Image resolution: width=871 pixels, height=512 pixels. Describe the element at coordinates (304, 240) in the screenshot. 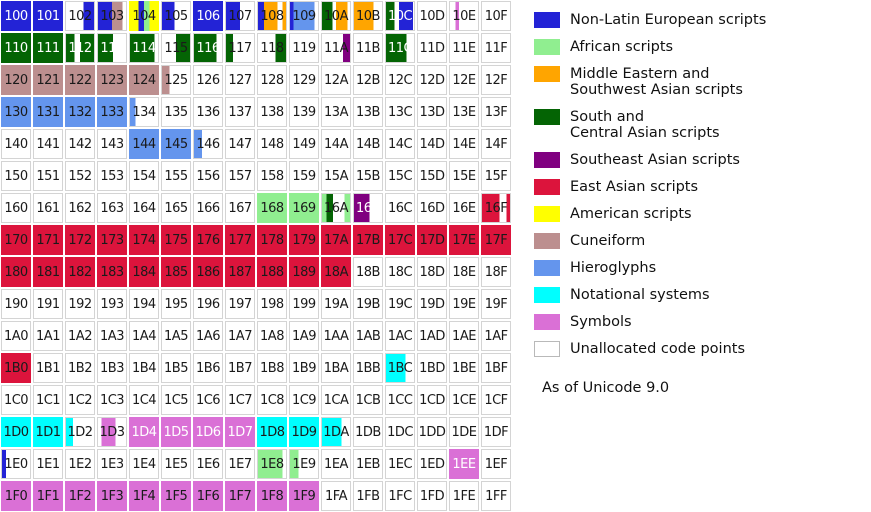

I see `cell-label-179: 179` at that location.